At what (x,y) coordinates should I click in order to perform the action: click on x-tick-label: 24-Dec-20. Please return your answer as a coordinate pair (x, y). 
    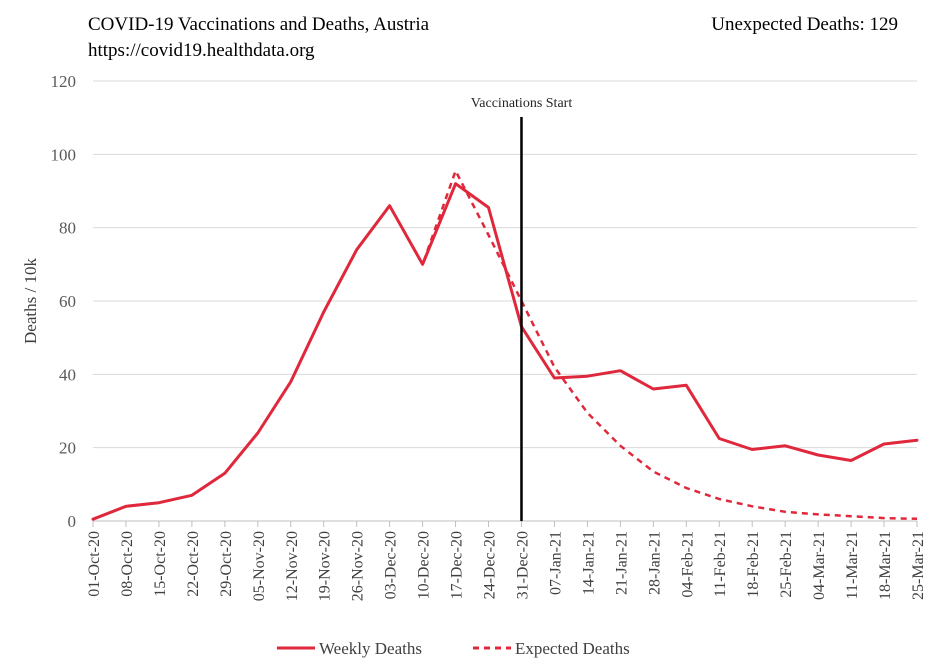
    Looking at the image, I should click on (490, 565).